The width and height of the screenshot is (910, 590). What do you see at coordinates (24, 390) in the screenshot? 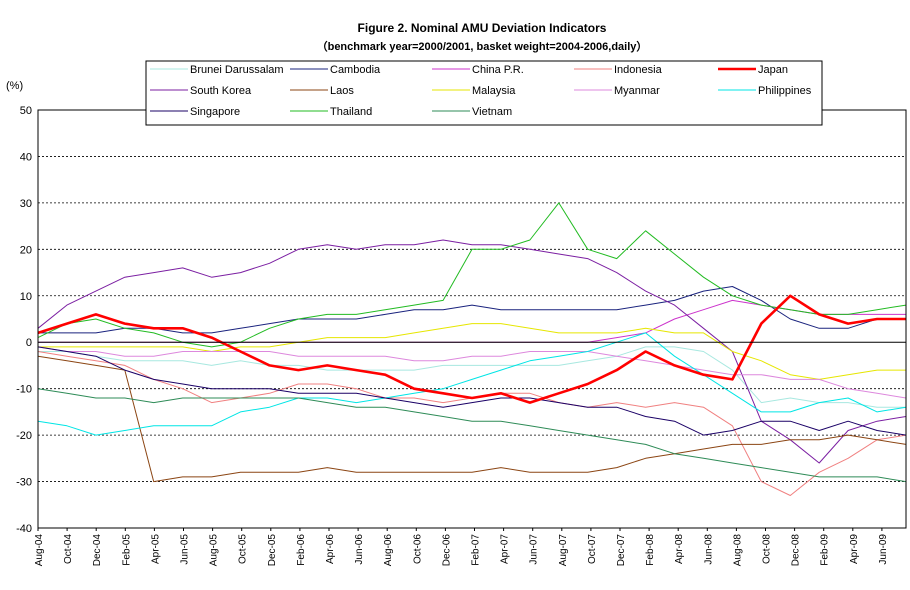
I see `y-tick-label: -10` at bounding box center [24, 390].